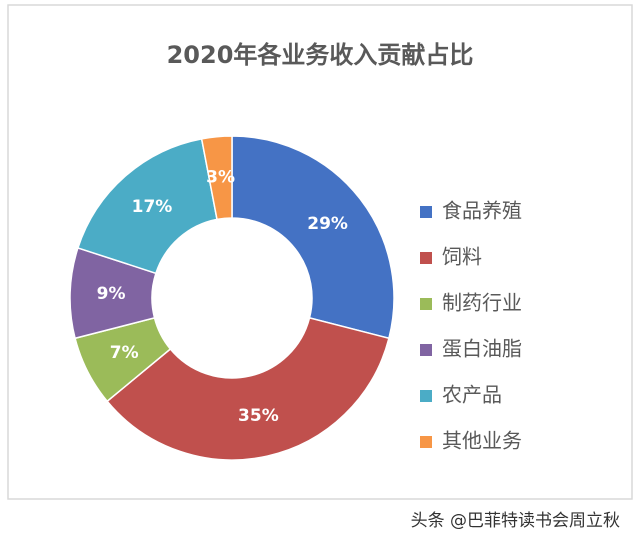  What do you see at coordinates (111, 294) in the screenshot?
I see `data-label: 9%` at bounding box center [111, 294].